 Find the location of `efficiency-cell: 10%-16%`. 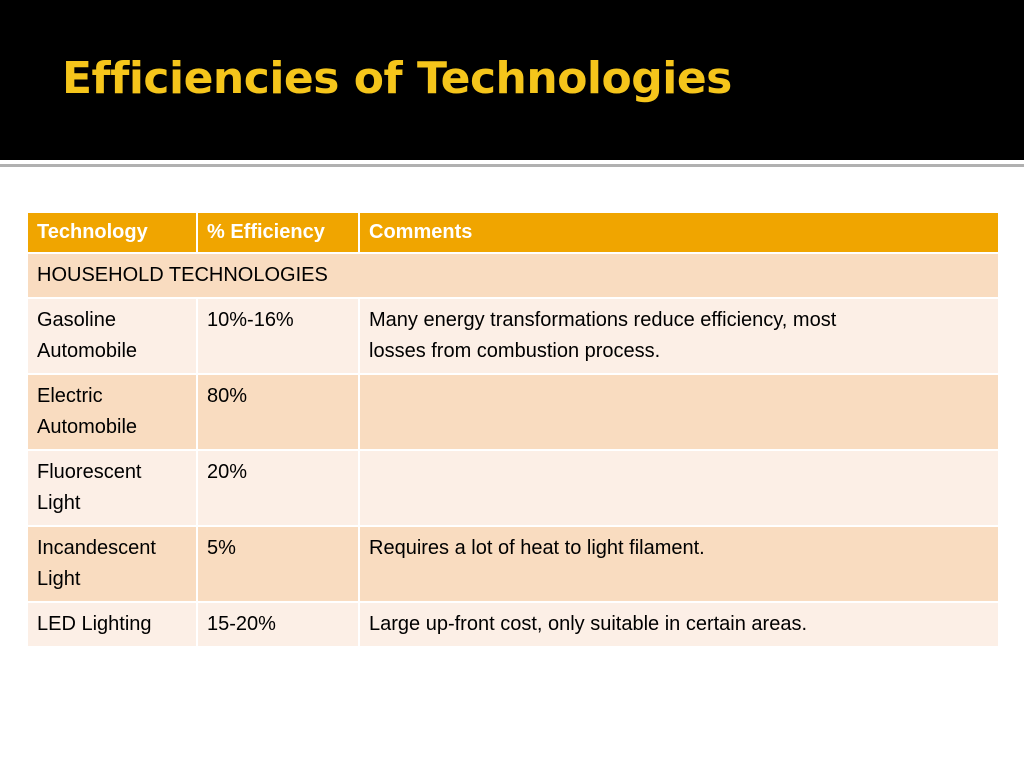

efficiency-cell: 10%-16% is located at coordinates (278, 336).